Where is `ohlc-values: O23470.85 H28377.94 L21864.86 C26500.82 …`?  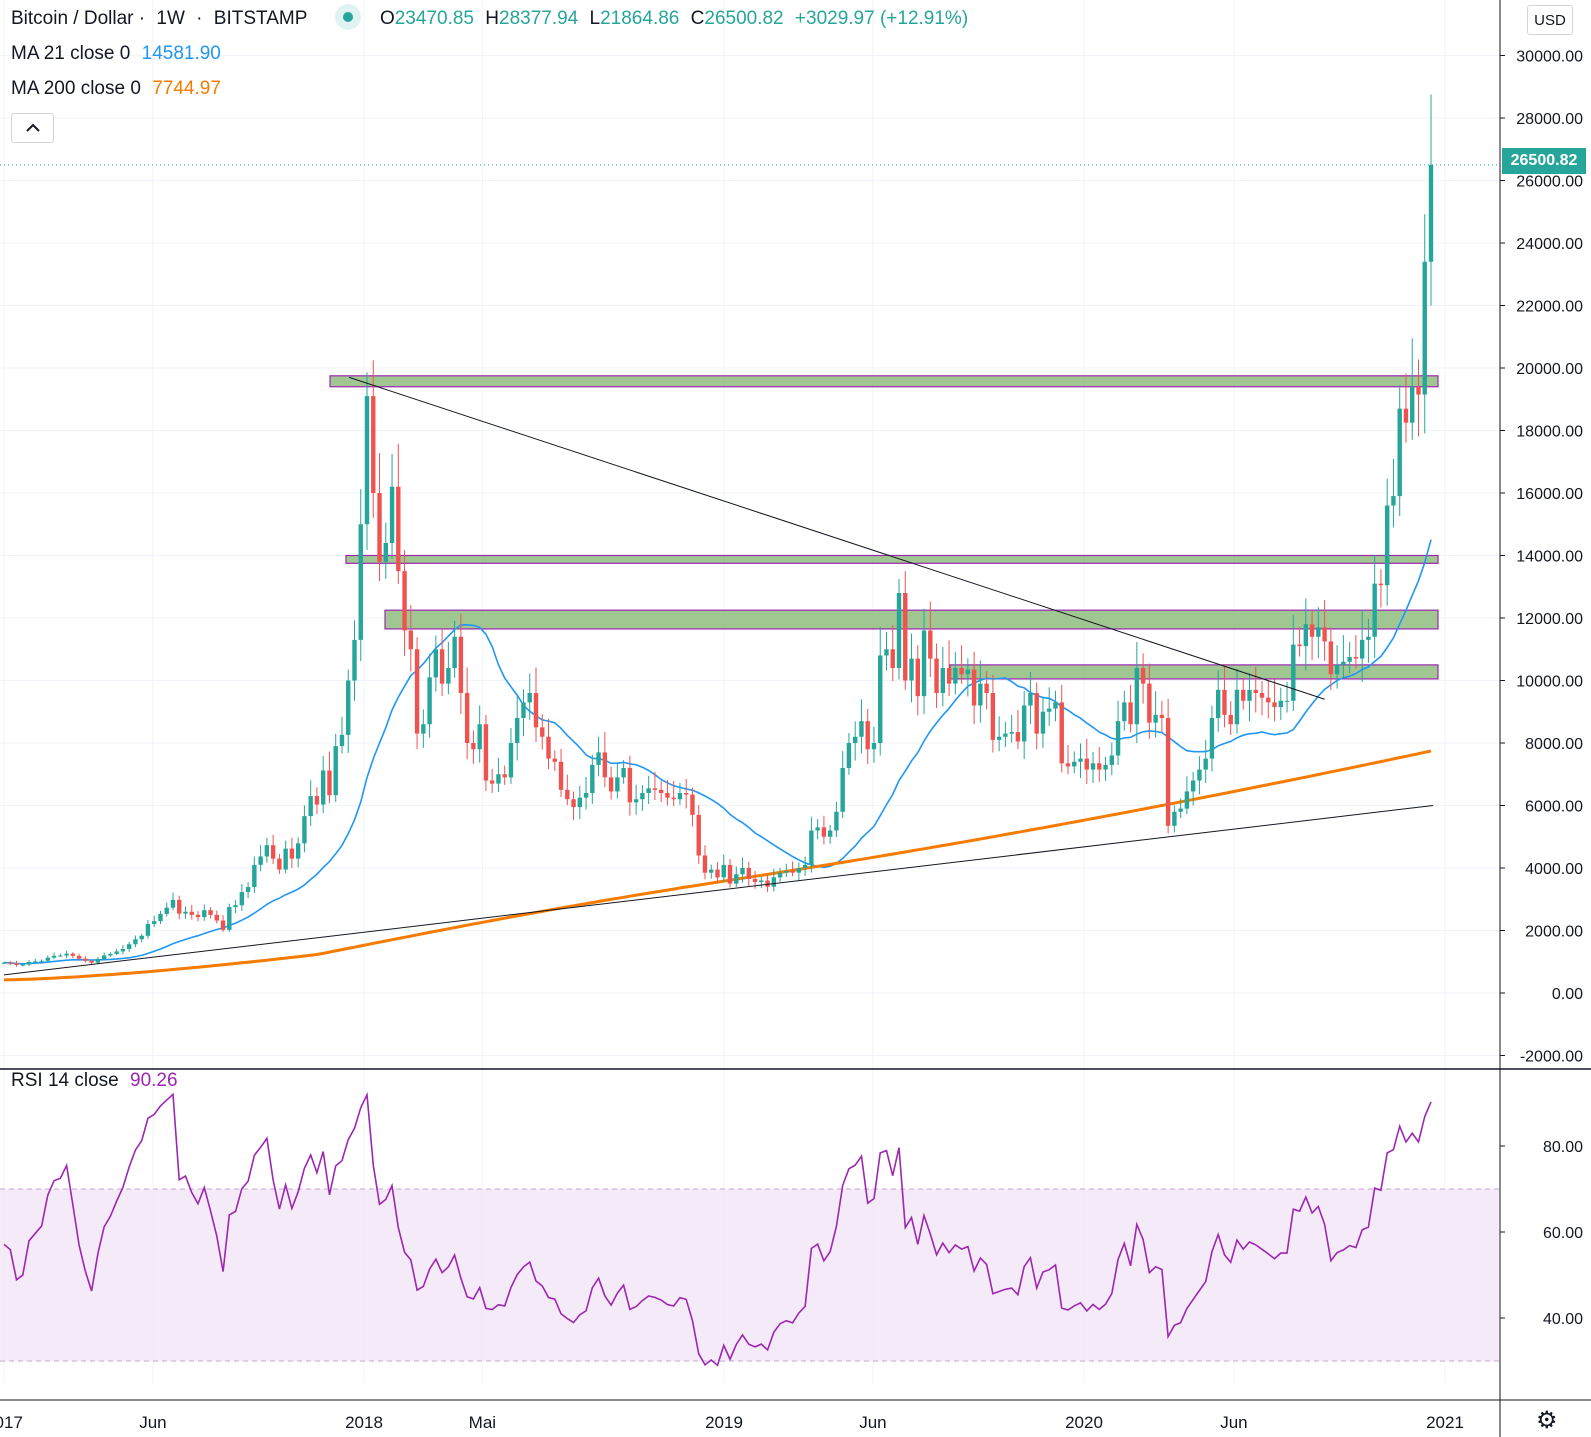
ohlc-values: O23470.85 H28377.94 L21864.86 C26500.82 … is located at coordinates (674, 19).